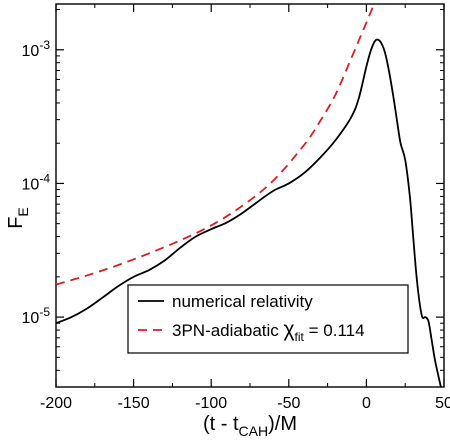  What do you see at coordinates (211, 403) in the screenshot?
I see `x-tick-label: -100` at bounding box center [211, 403].